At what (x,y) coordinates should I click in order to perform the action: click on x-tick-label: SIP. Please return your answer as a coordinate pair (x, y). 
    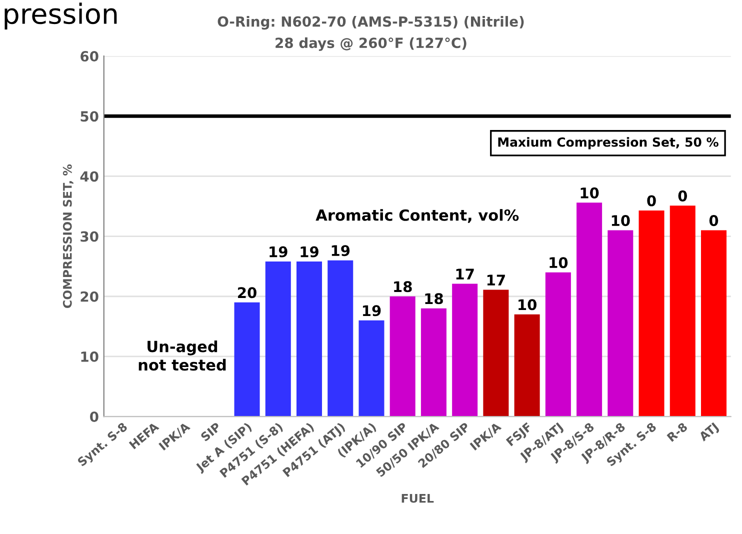
    Looking at the image, I should click on (211, 432).